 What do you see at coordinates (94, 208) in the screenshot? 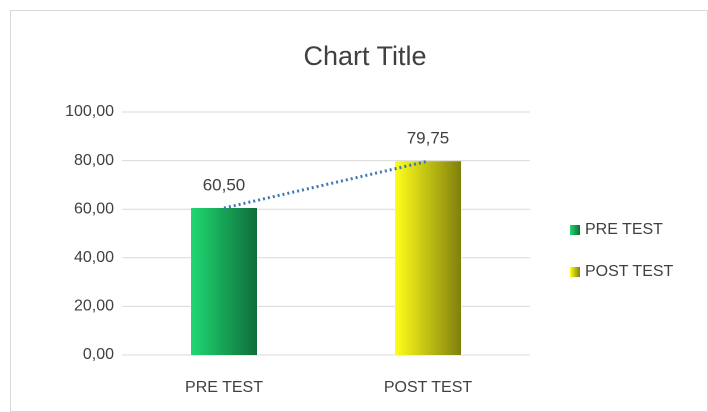
I see `y-tick-label: 60,00` at bounding box center [94, 208].